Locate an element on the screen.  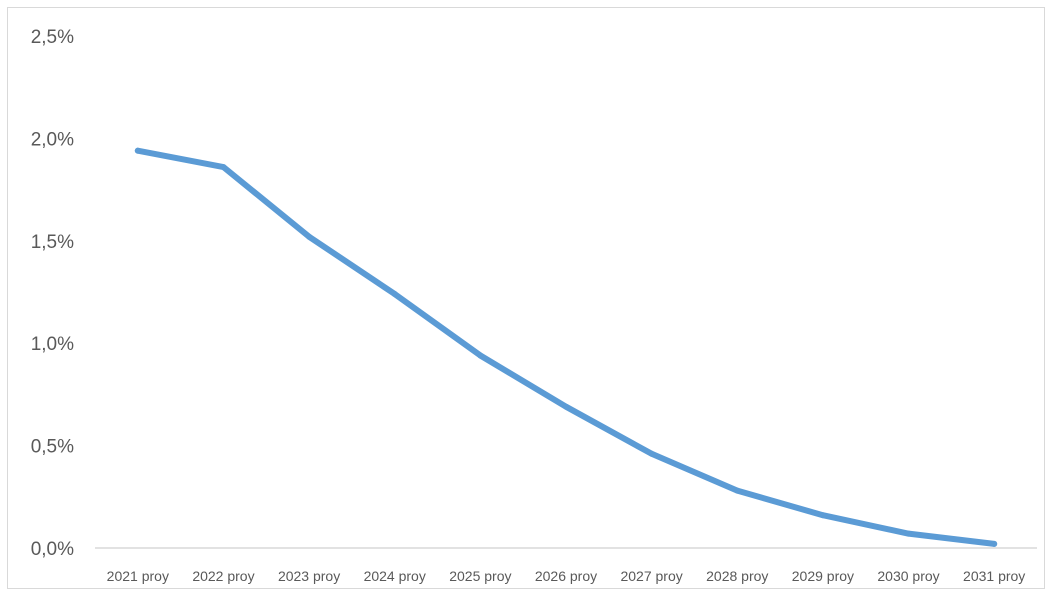
y-tick-label: 1,5% is located at coordinates (52, 242).